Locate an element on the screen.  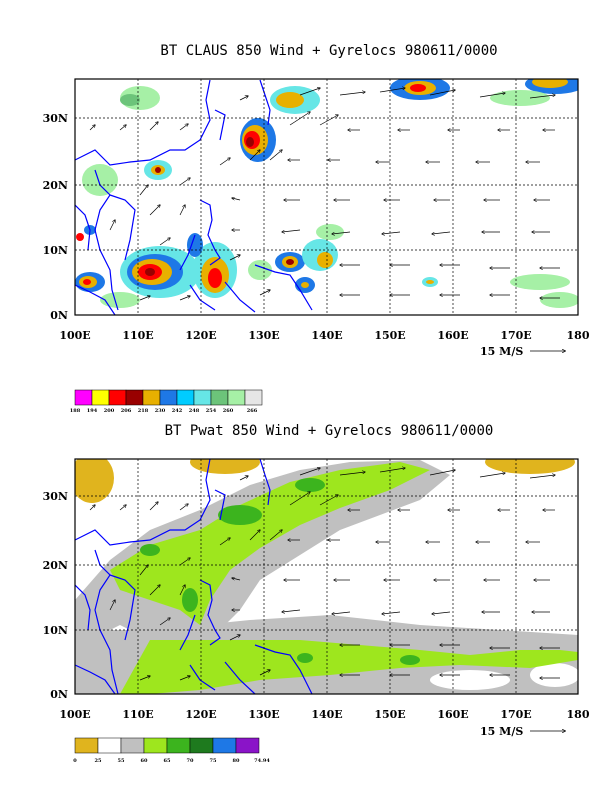
legend-label: 80 is located at coordinates (236, 761).